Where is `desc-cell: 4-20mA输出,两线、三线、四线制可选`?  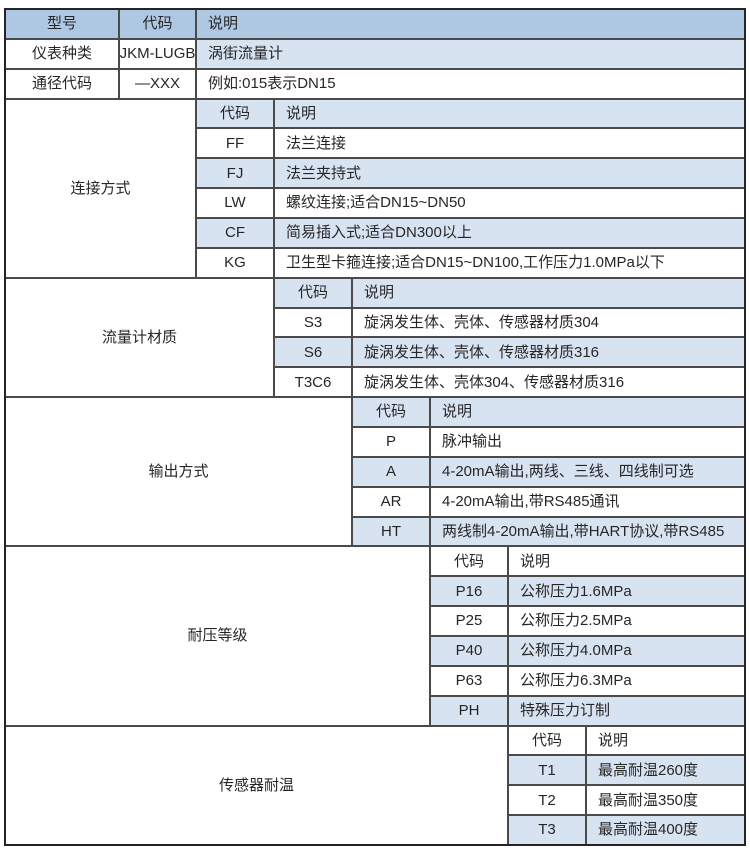 desc-cell: 4-20mA输出,两线、三线、四线制可选 is located at coordinates (587, 471).